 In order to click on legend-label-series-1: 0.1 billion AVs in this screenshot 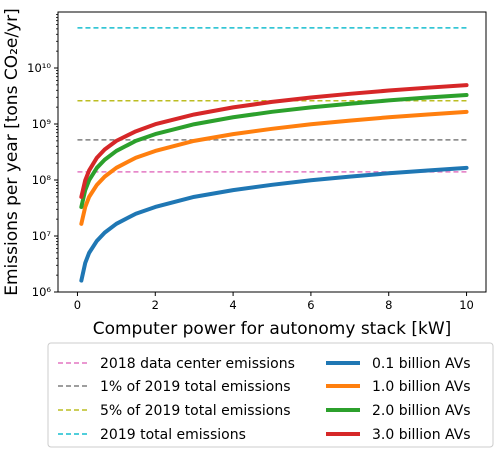, I will do `click(421, 364)`.